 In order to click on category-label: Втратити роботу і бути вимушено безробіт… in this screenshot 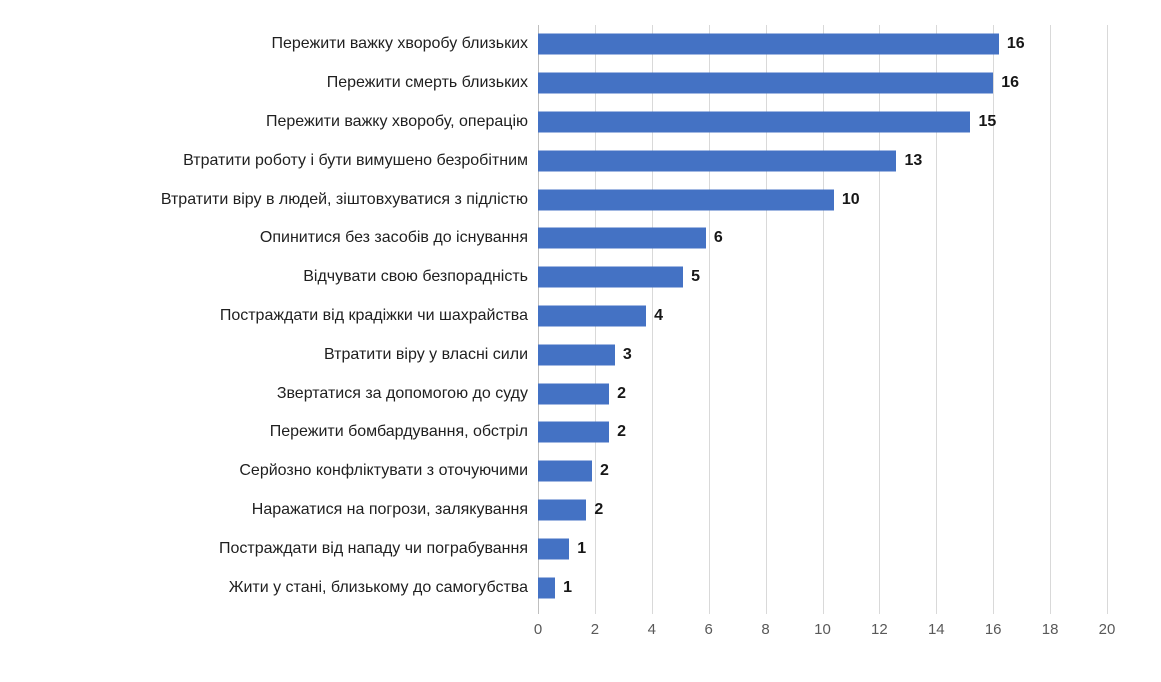, I will do `click(355, 160)`.